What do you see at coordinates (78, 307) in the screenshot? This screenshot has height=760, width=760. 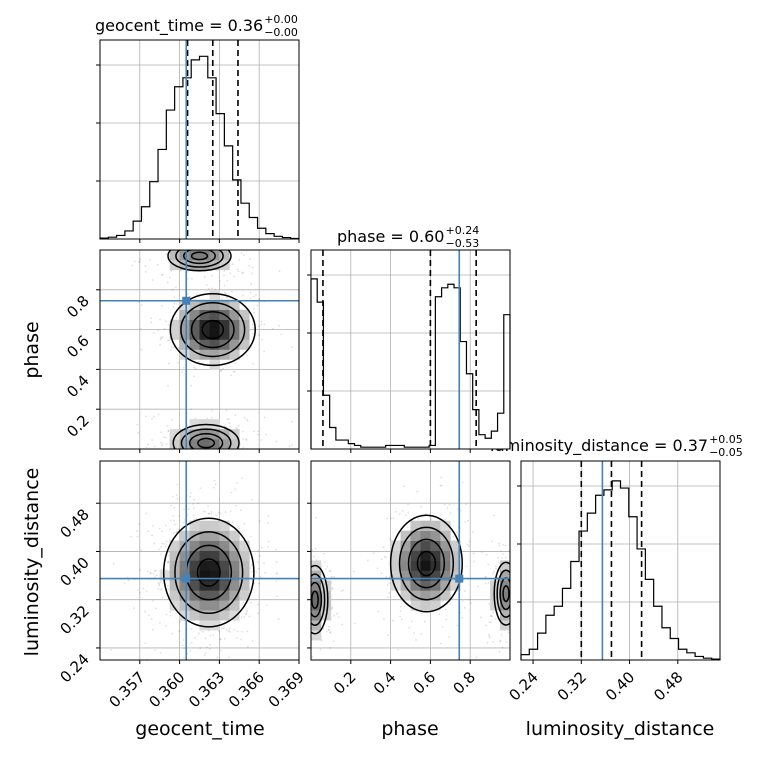 I see `ytick-label-phase: 0.8` at bounding box center [78, 307].